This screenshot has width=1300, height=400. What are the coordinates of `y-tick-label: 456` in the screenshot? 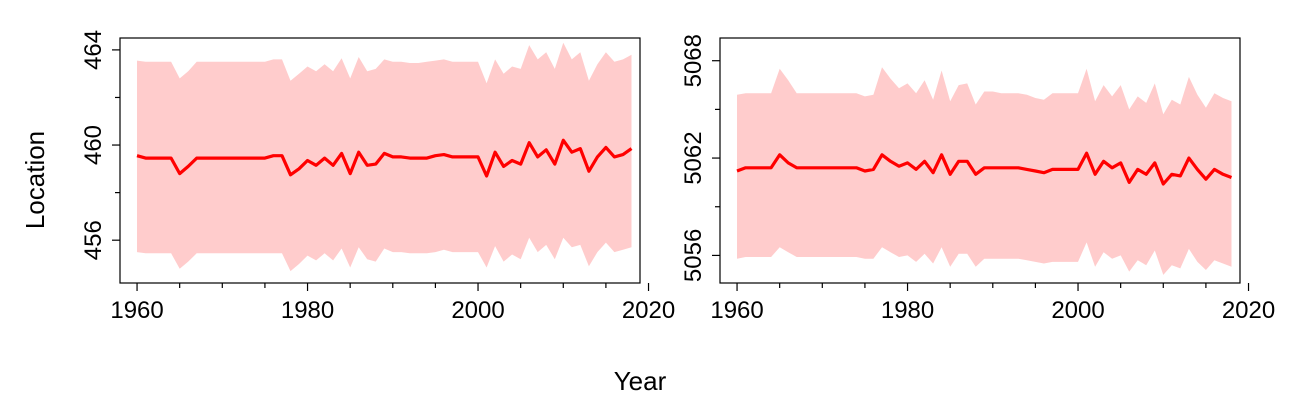 It's located at (93, 240).